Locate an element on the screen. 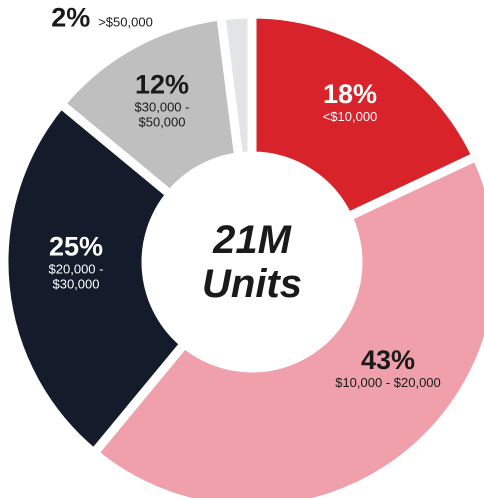  slice-label: 43% $10,000 - $20,000 is located at coordinates (386, 368).